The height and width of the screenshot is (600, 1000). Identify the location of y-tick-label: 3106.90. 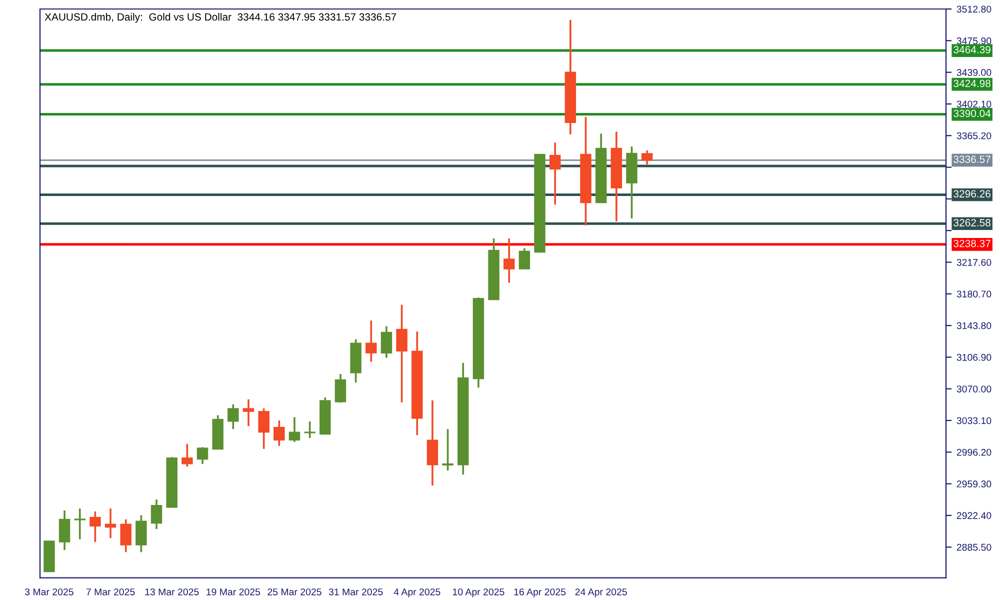
(974, 357).